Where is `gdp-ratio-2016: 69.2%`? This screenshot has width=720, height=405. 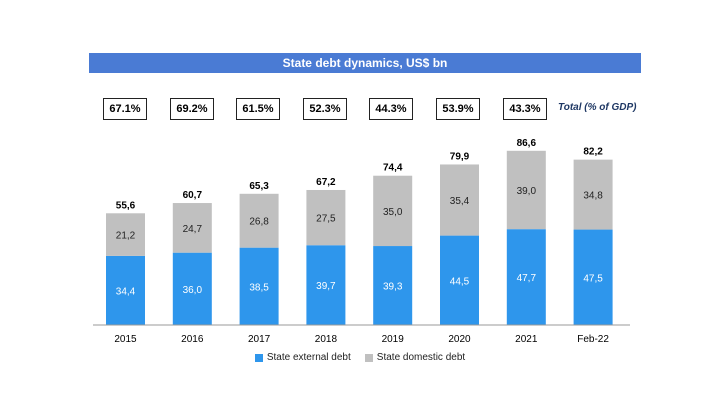
gdp-ratio-2016: 69.2% is located at coordinates (192, 109).